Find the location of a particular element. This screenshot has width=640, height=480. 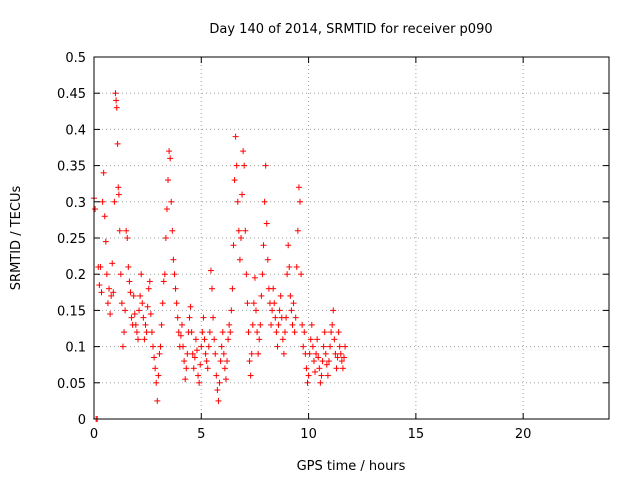

y-tick-label: 0.5 is located at coordinates (75, 58).